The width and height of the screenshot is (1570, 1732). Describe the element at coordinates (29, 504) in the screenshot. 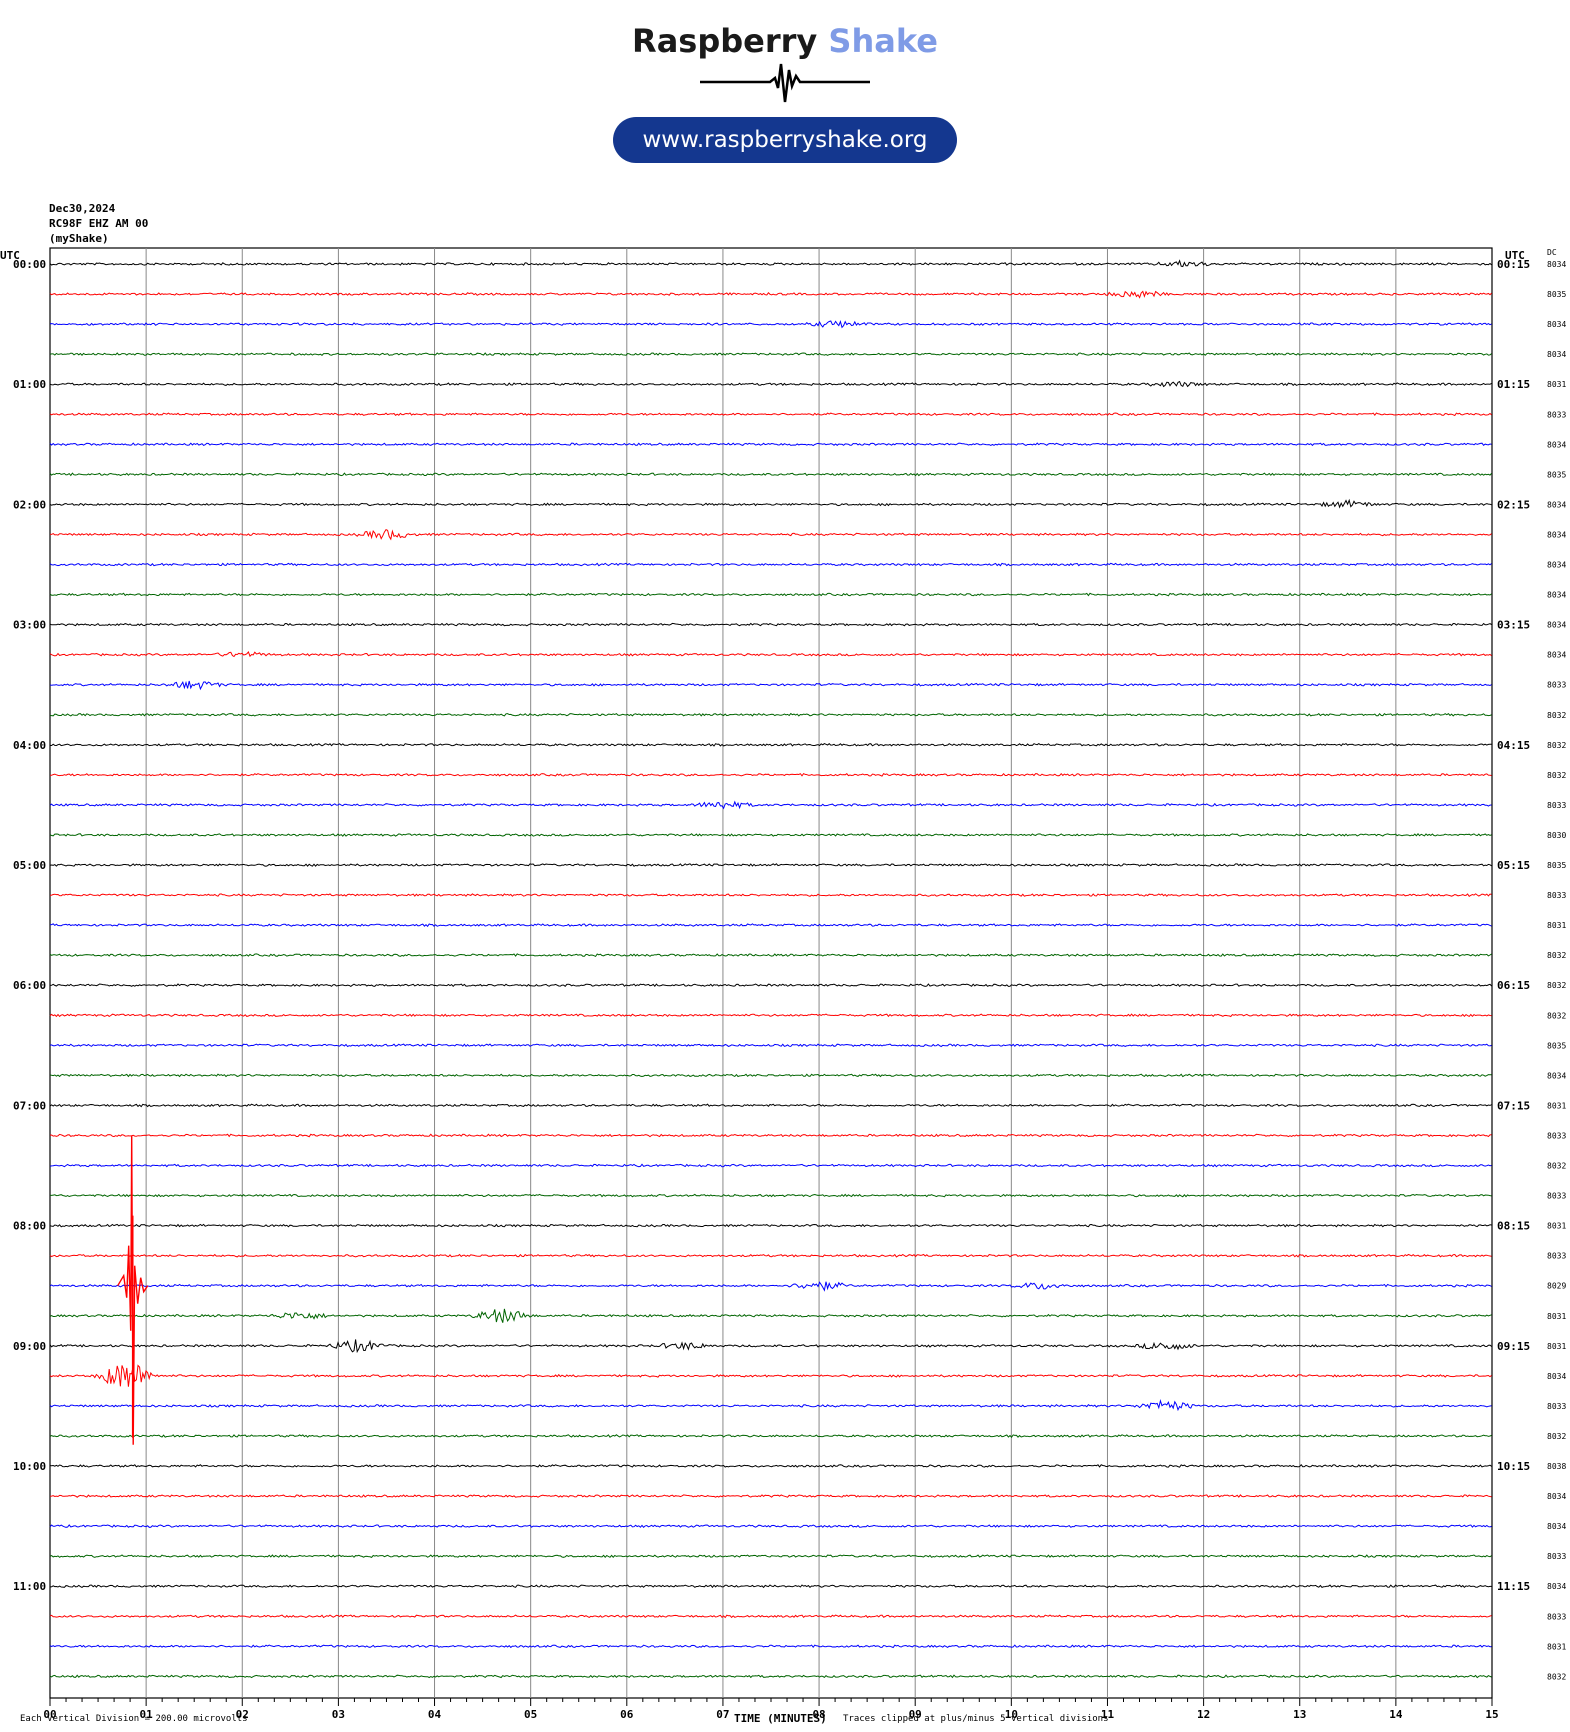

I see `left-time-label: 02:00` at that location.